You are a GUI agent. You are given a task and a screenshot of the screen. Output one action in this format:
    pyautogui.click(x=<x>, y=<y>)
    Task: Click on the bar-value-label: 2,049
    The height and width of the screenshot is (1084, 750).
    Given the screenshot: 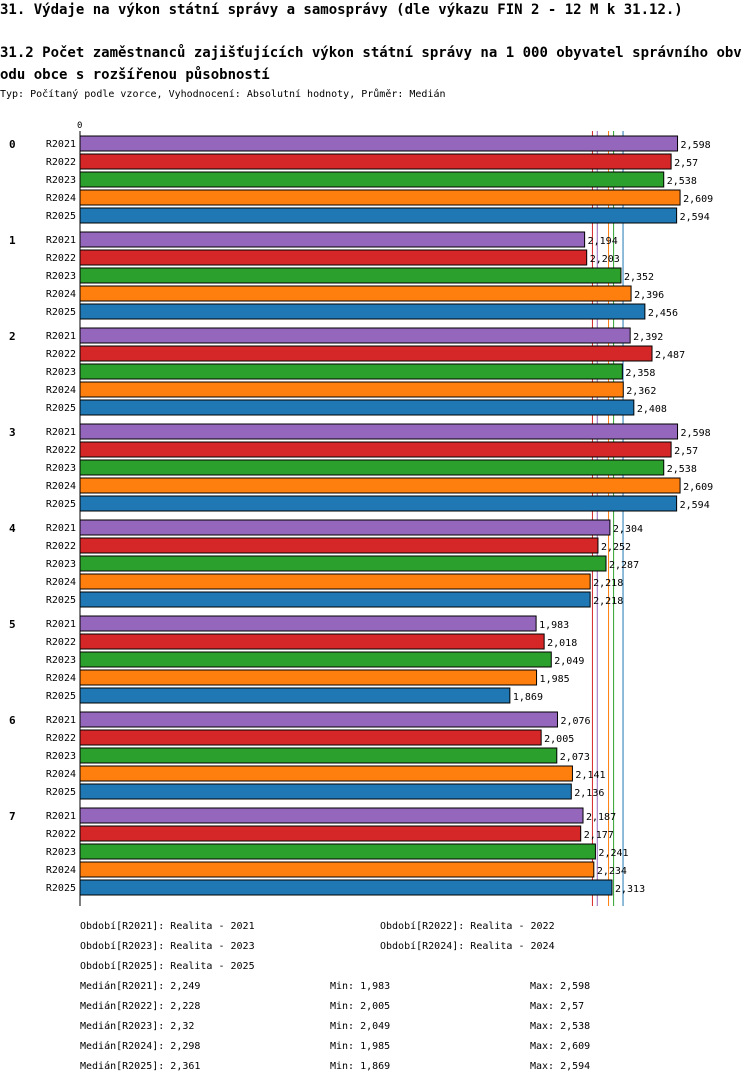 What is the action you would take?
    pyautogui.click(x=569, y=661)
    